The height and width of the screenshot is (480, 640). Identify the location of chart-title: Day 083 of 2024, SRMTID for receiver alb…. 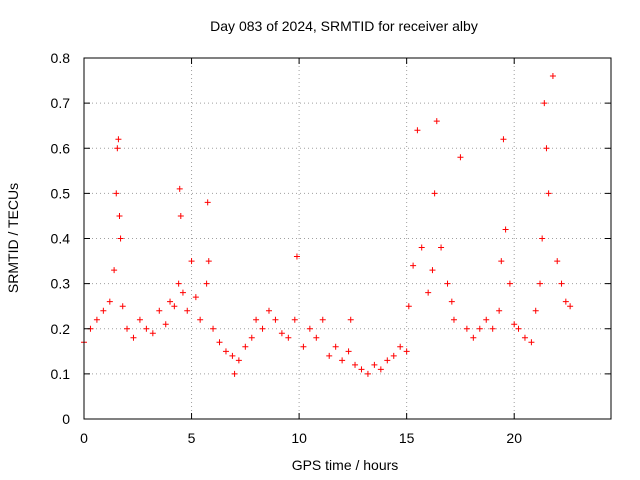
(344, 26).